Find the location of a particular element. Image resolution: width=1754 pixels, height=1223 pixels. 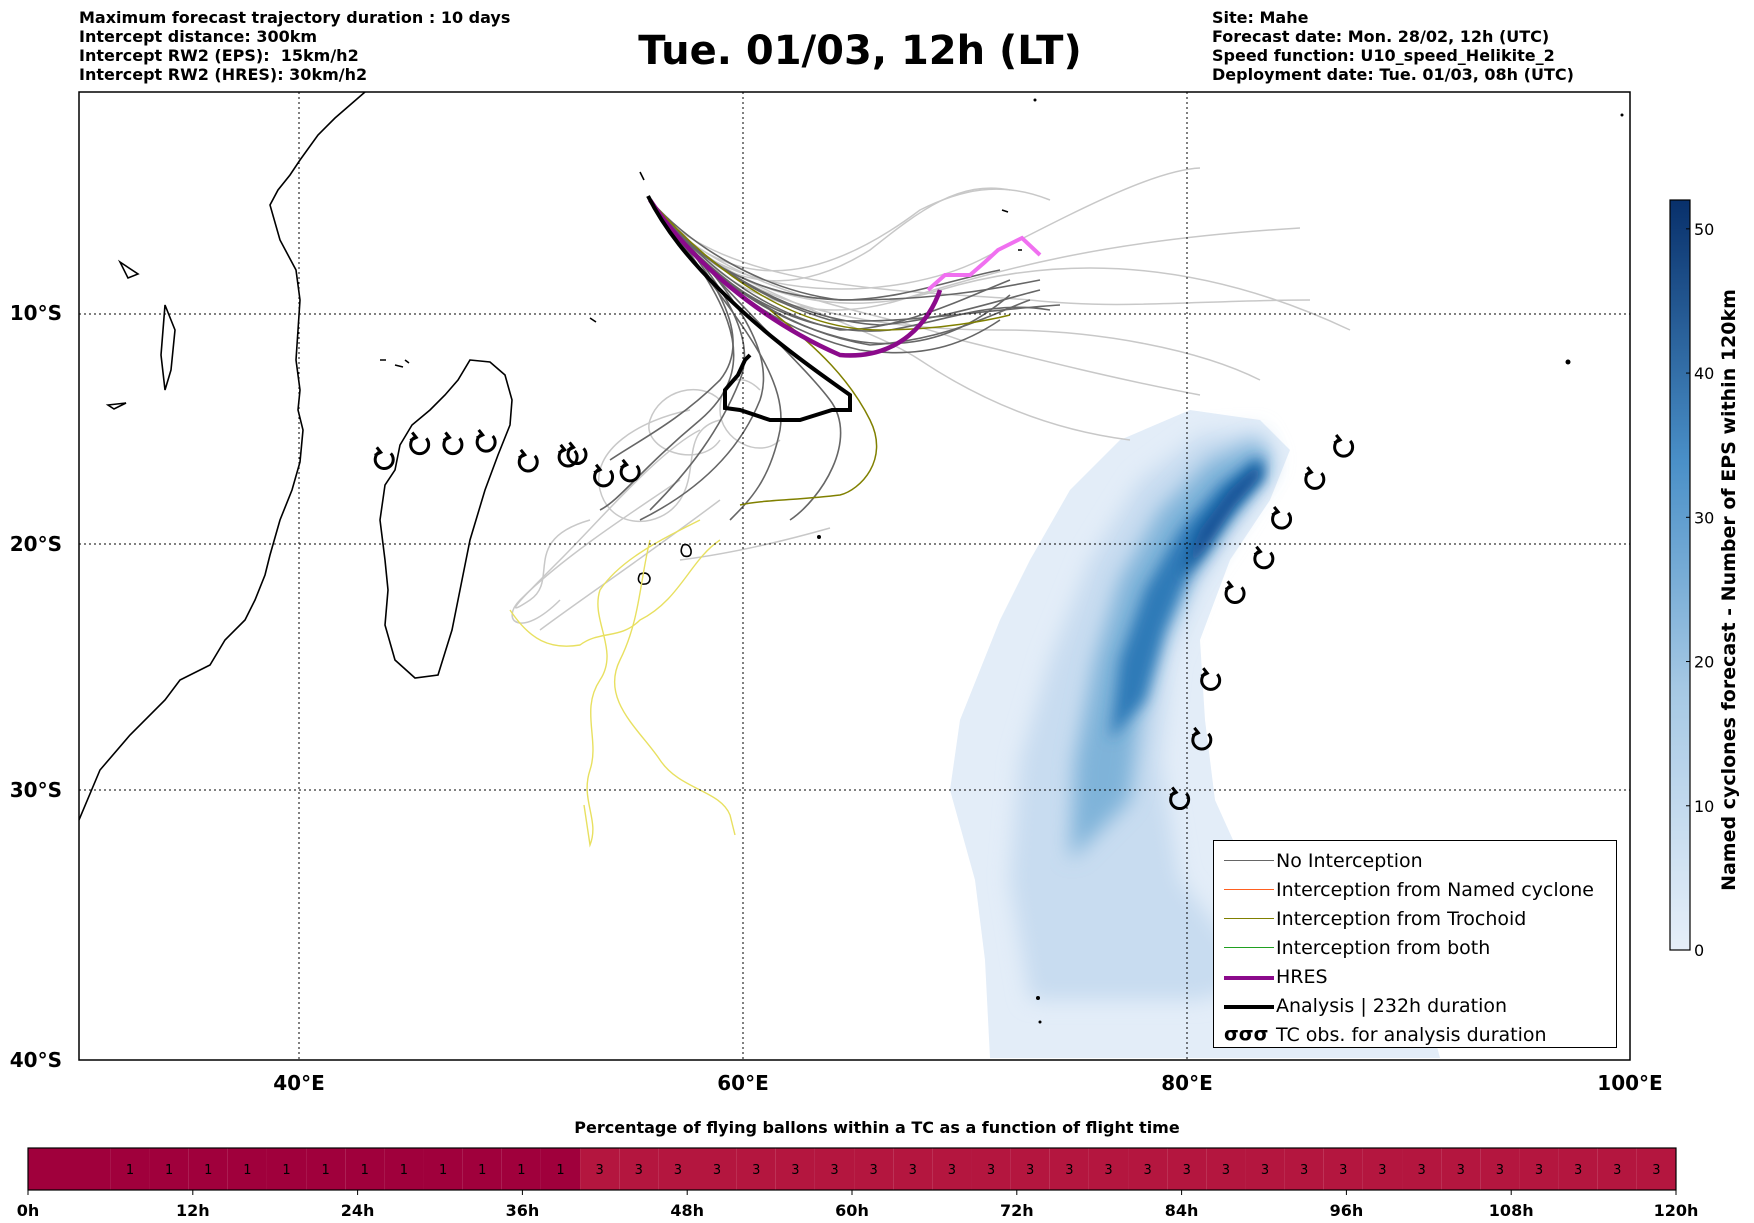

colorbar-tick-label: 10 is located at coordinates (1704, 806).